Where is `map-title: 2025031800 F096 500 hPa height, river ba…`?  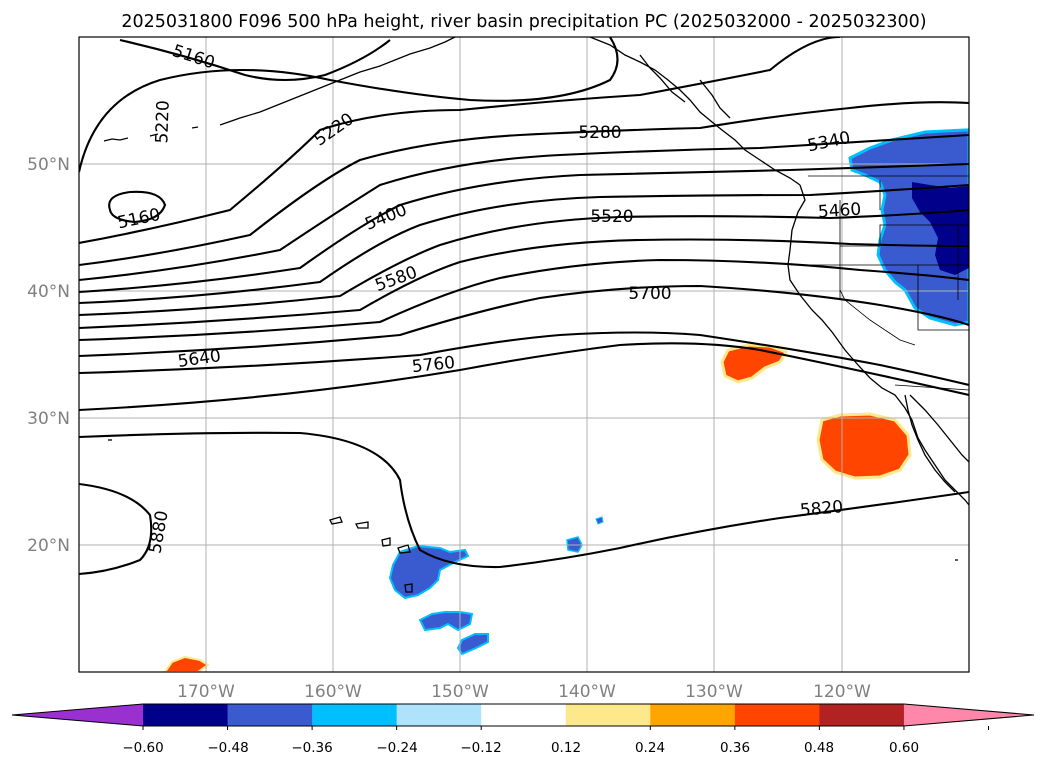
map-title: 2025031800 F096 500 hPa height, river ba… is located at coordinates (523, 22).